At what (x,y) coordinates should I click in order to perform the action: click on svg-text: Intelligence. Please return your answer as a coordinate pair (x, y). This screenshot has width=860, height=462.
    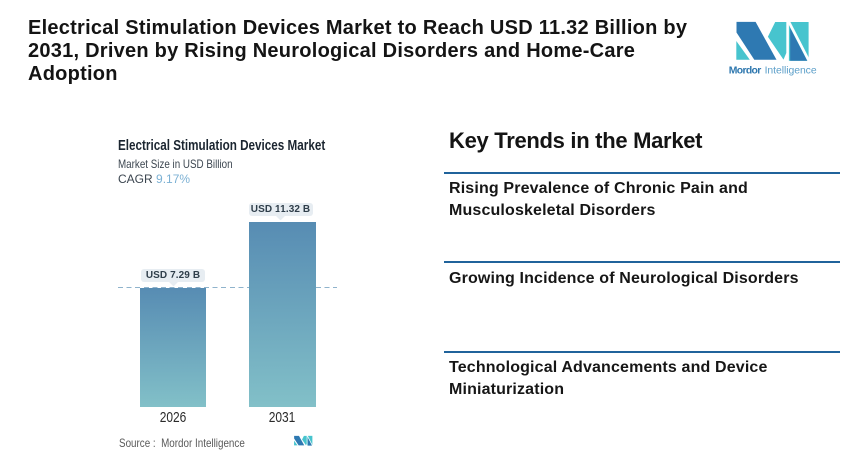
    Looking at the image, I should click on (791, 70).